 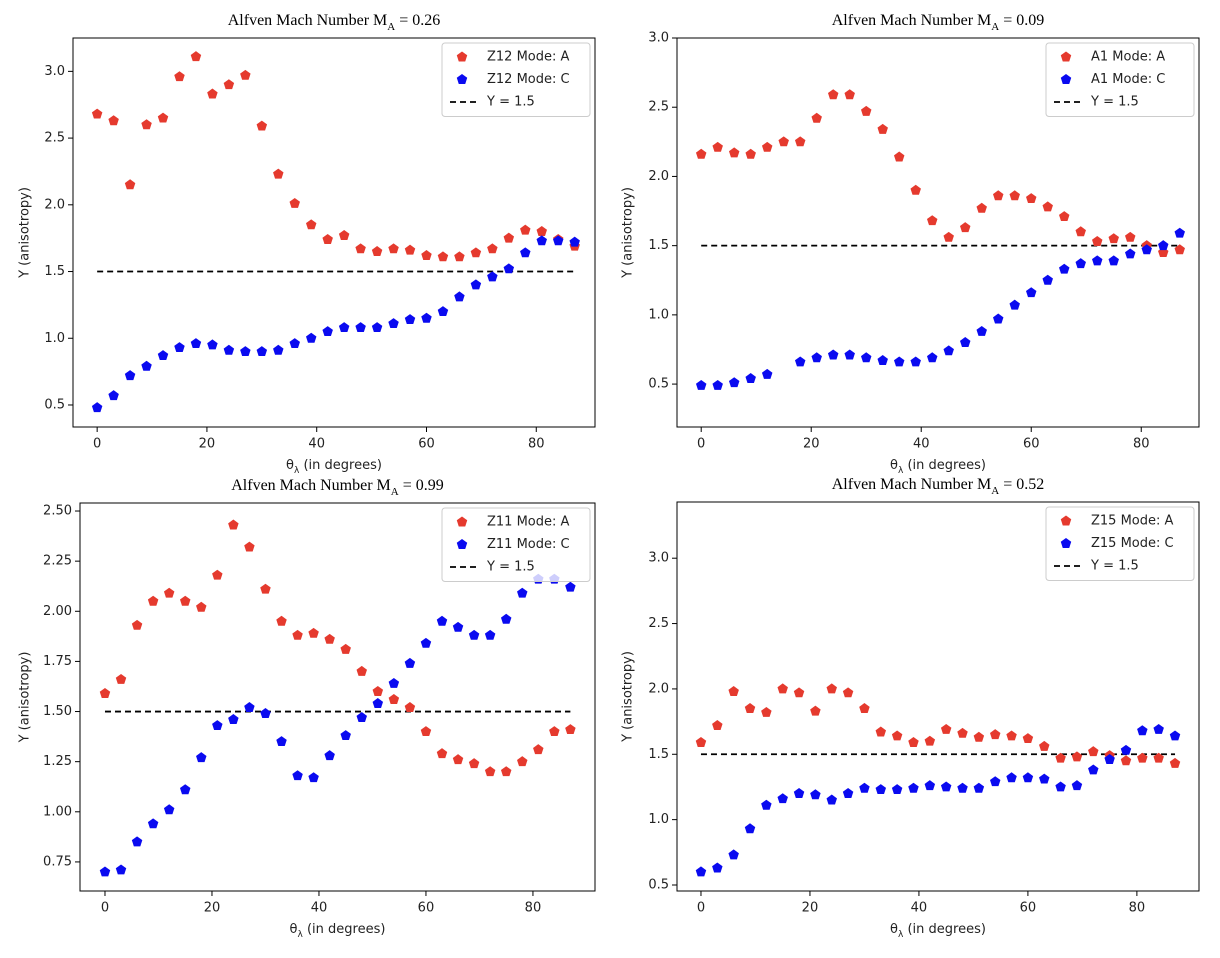 What do you see at coordinates (658, 314) in the screenshot?
I see `y-tick-label: 1.0` at bounding box center [658, 314].